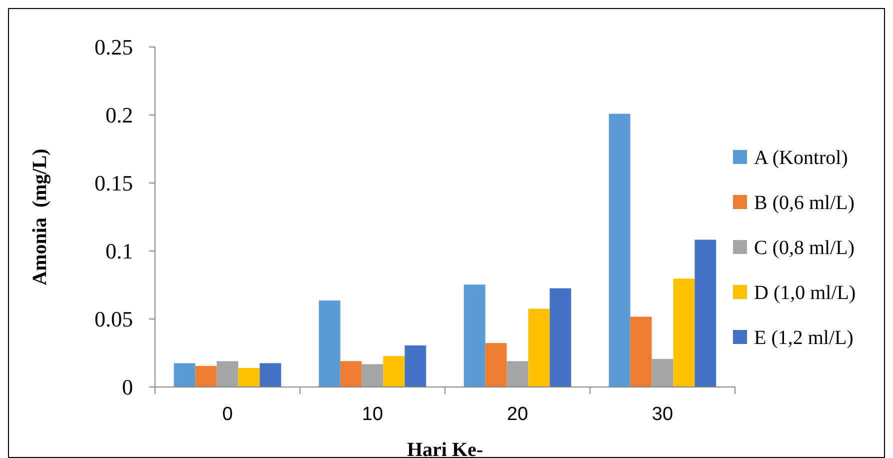 The width and height of the screenshot is (893, 458). Describe the element at coordinates (40, 217) in the screenshot. I see `y-axis-title: Amonia (mg/L)` at that location.